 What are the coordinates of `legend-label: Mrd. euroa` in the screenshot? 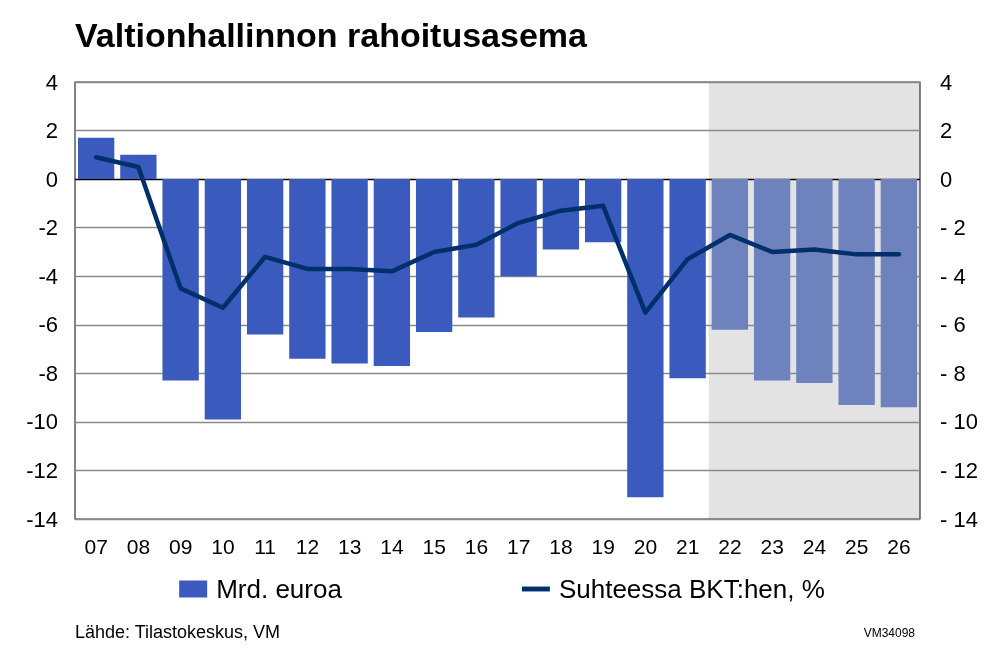 It's located at (279, 589).